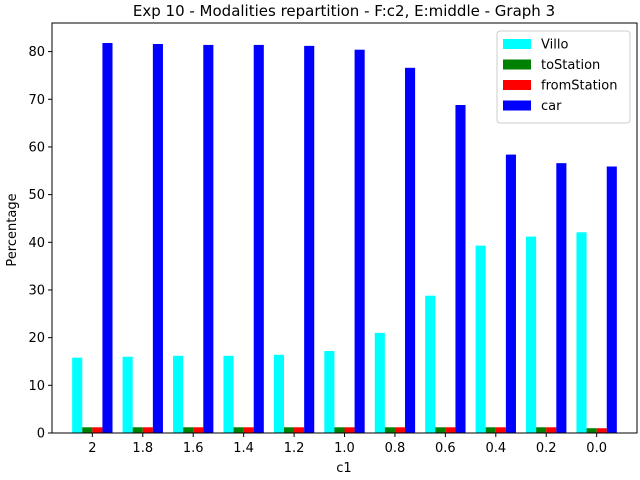  What do you see at coordinates (294, 448) in the screenshot?
I see `x-tick-label: 1.2` at bounding box center [294, 448].